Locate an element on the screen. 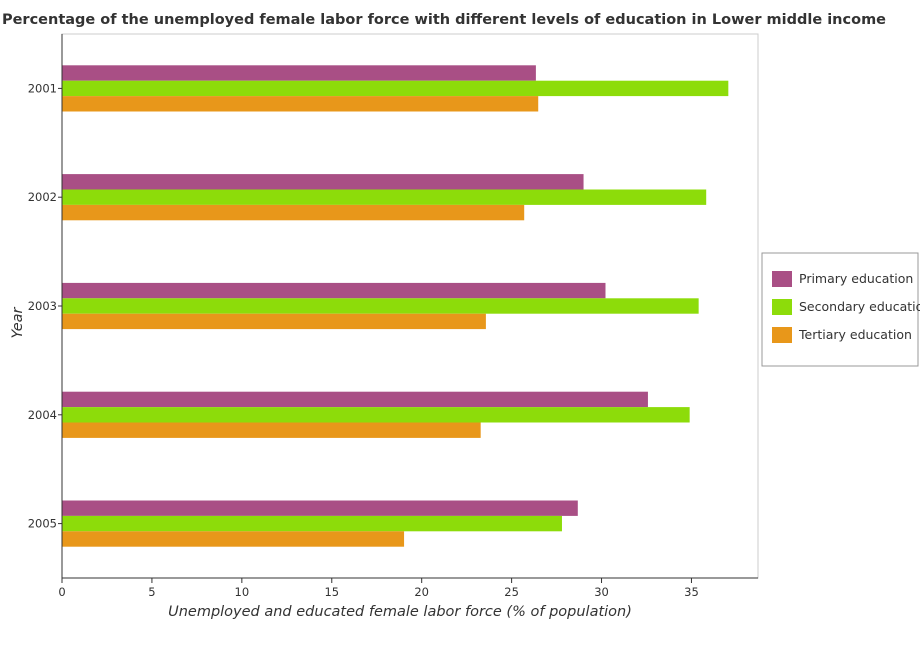 The height and width of the screenshot is (650, 920). x-tick-label: 30 is located at coordinates (601, 592).